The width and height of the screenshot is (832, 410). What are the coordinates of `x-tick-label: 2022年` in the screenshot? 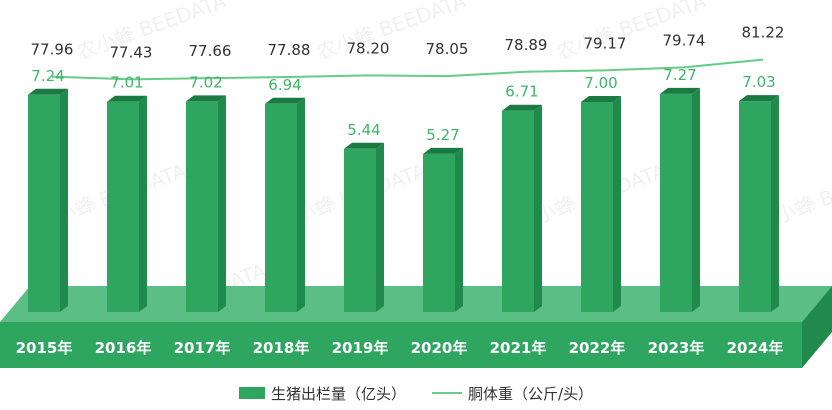 It's located at (597, 348).